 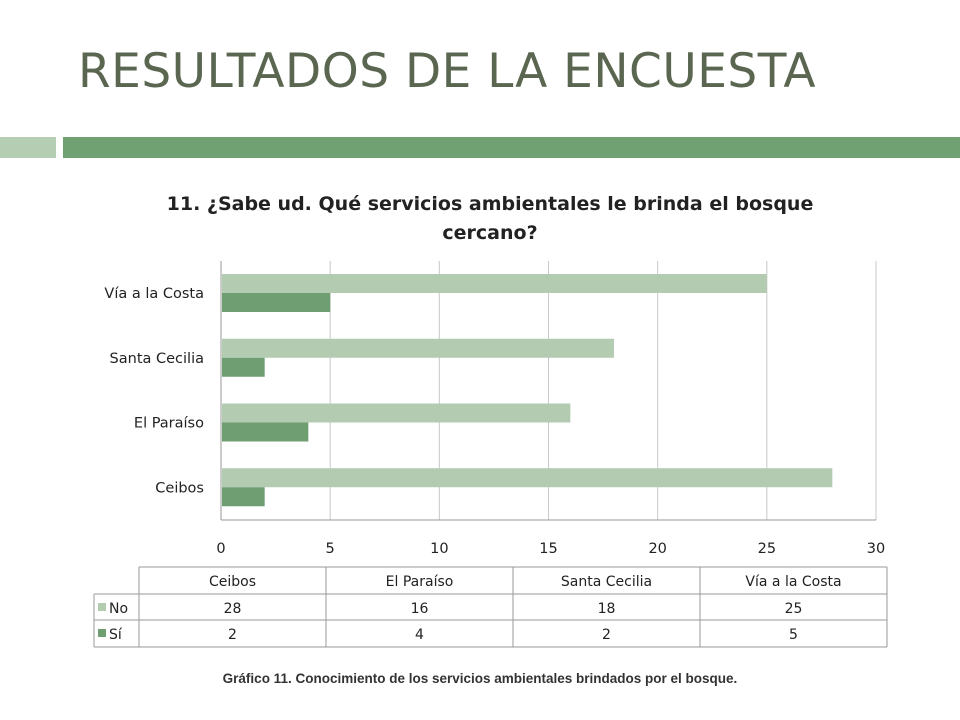 I want to click on legend-label: No, so click(x=118, y=609).